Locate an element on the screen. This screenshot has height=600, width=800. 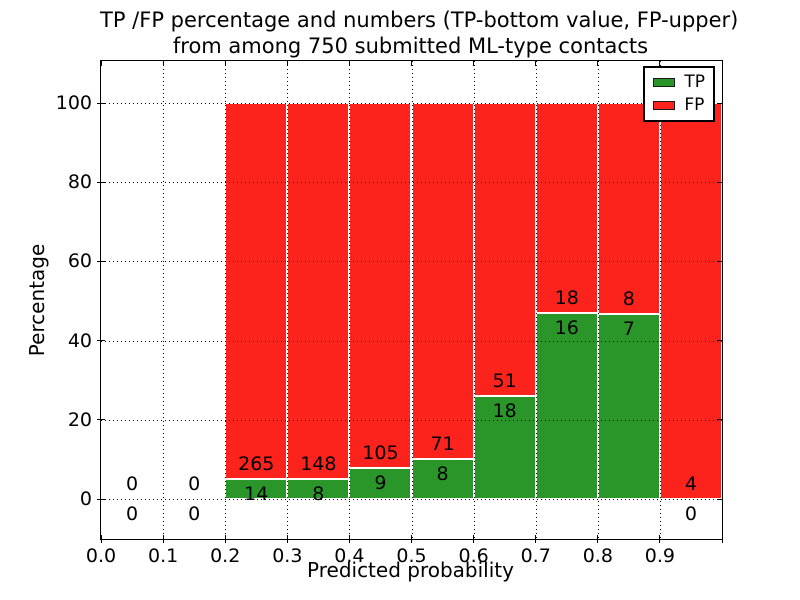
y-axis-label: Percentage is located at coordinates (37, 300).